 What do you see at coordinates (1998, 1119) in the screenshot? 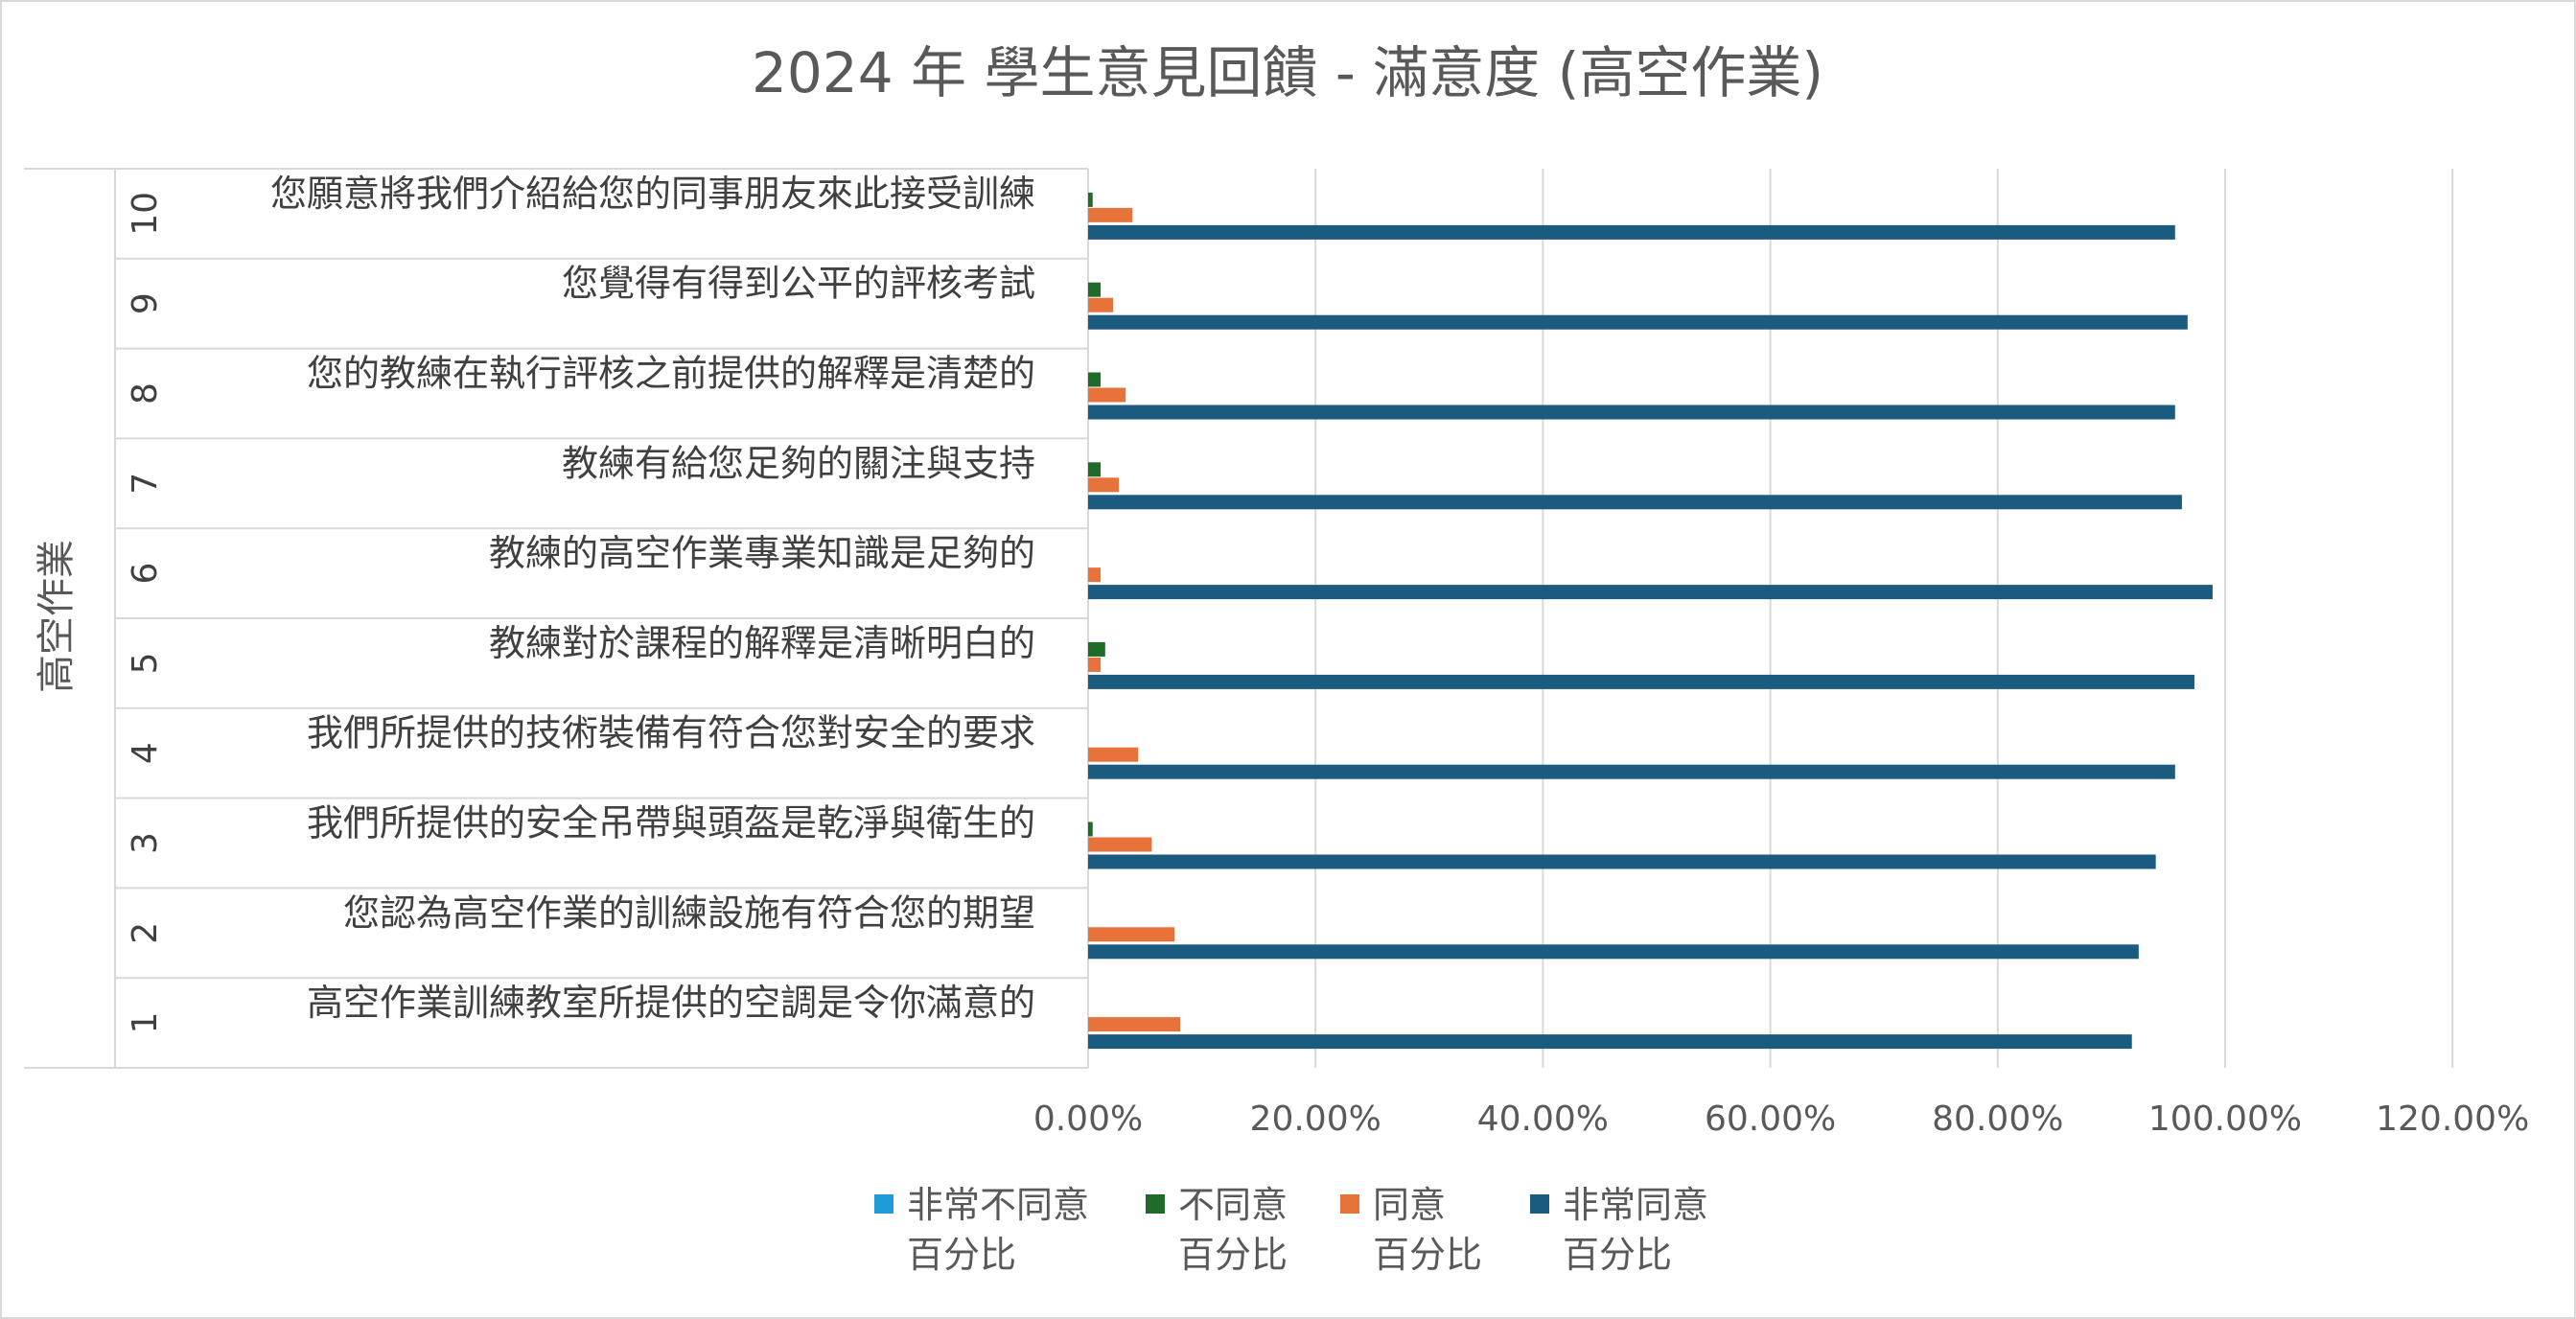
I see `x-tick-label: 80.00%` at bounding box center [1998, 1119].